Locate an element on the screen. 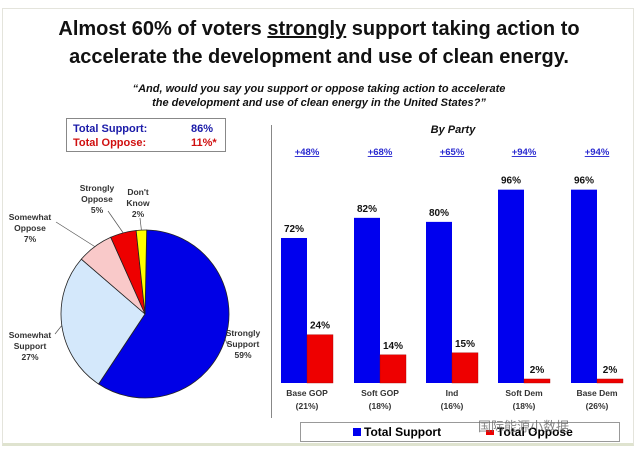  category-label-soft-dem: Soft Dem is located at coordinates (524, 393).